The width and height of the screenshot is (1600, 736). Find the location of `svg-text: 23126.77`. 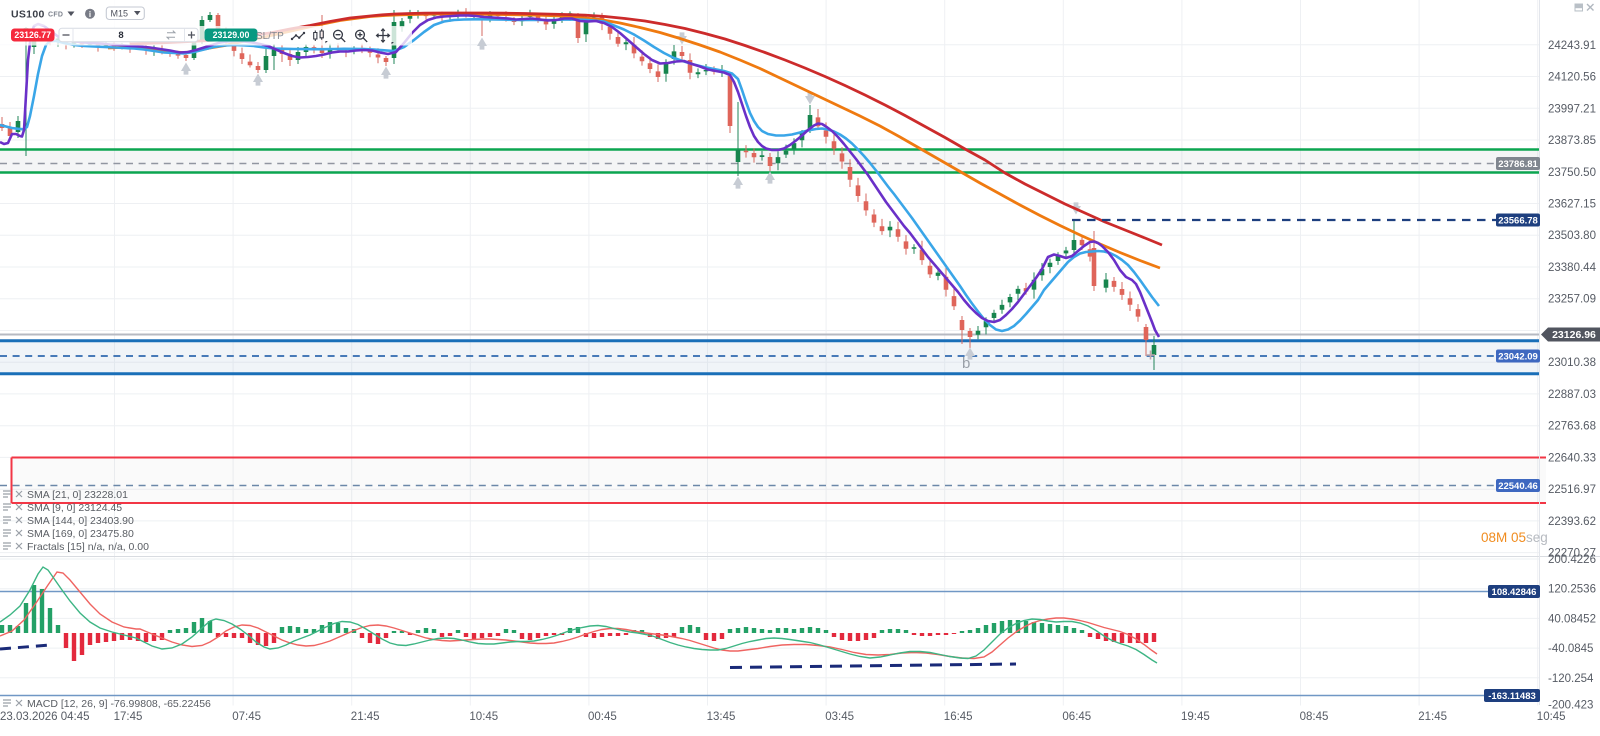

svg-text: 23126.77 is located at coordinates (32, 35).